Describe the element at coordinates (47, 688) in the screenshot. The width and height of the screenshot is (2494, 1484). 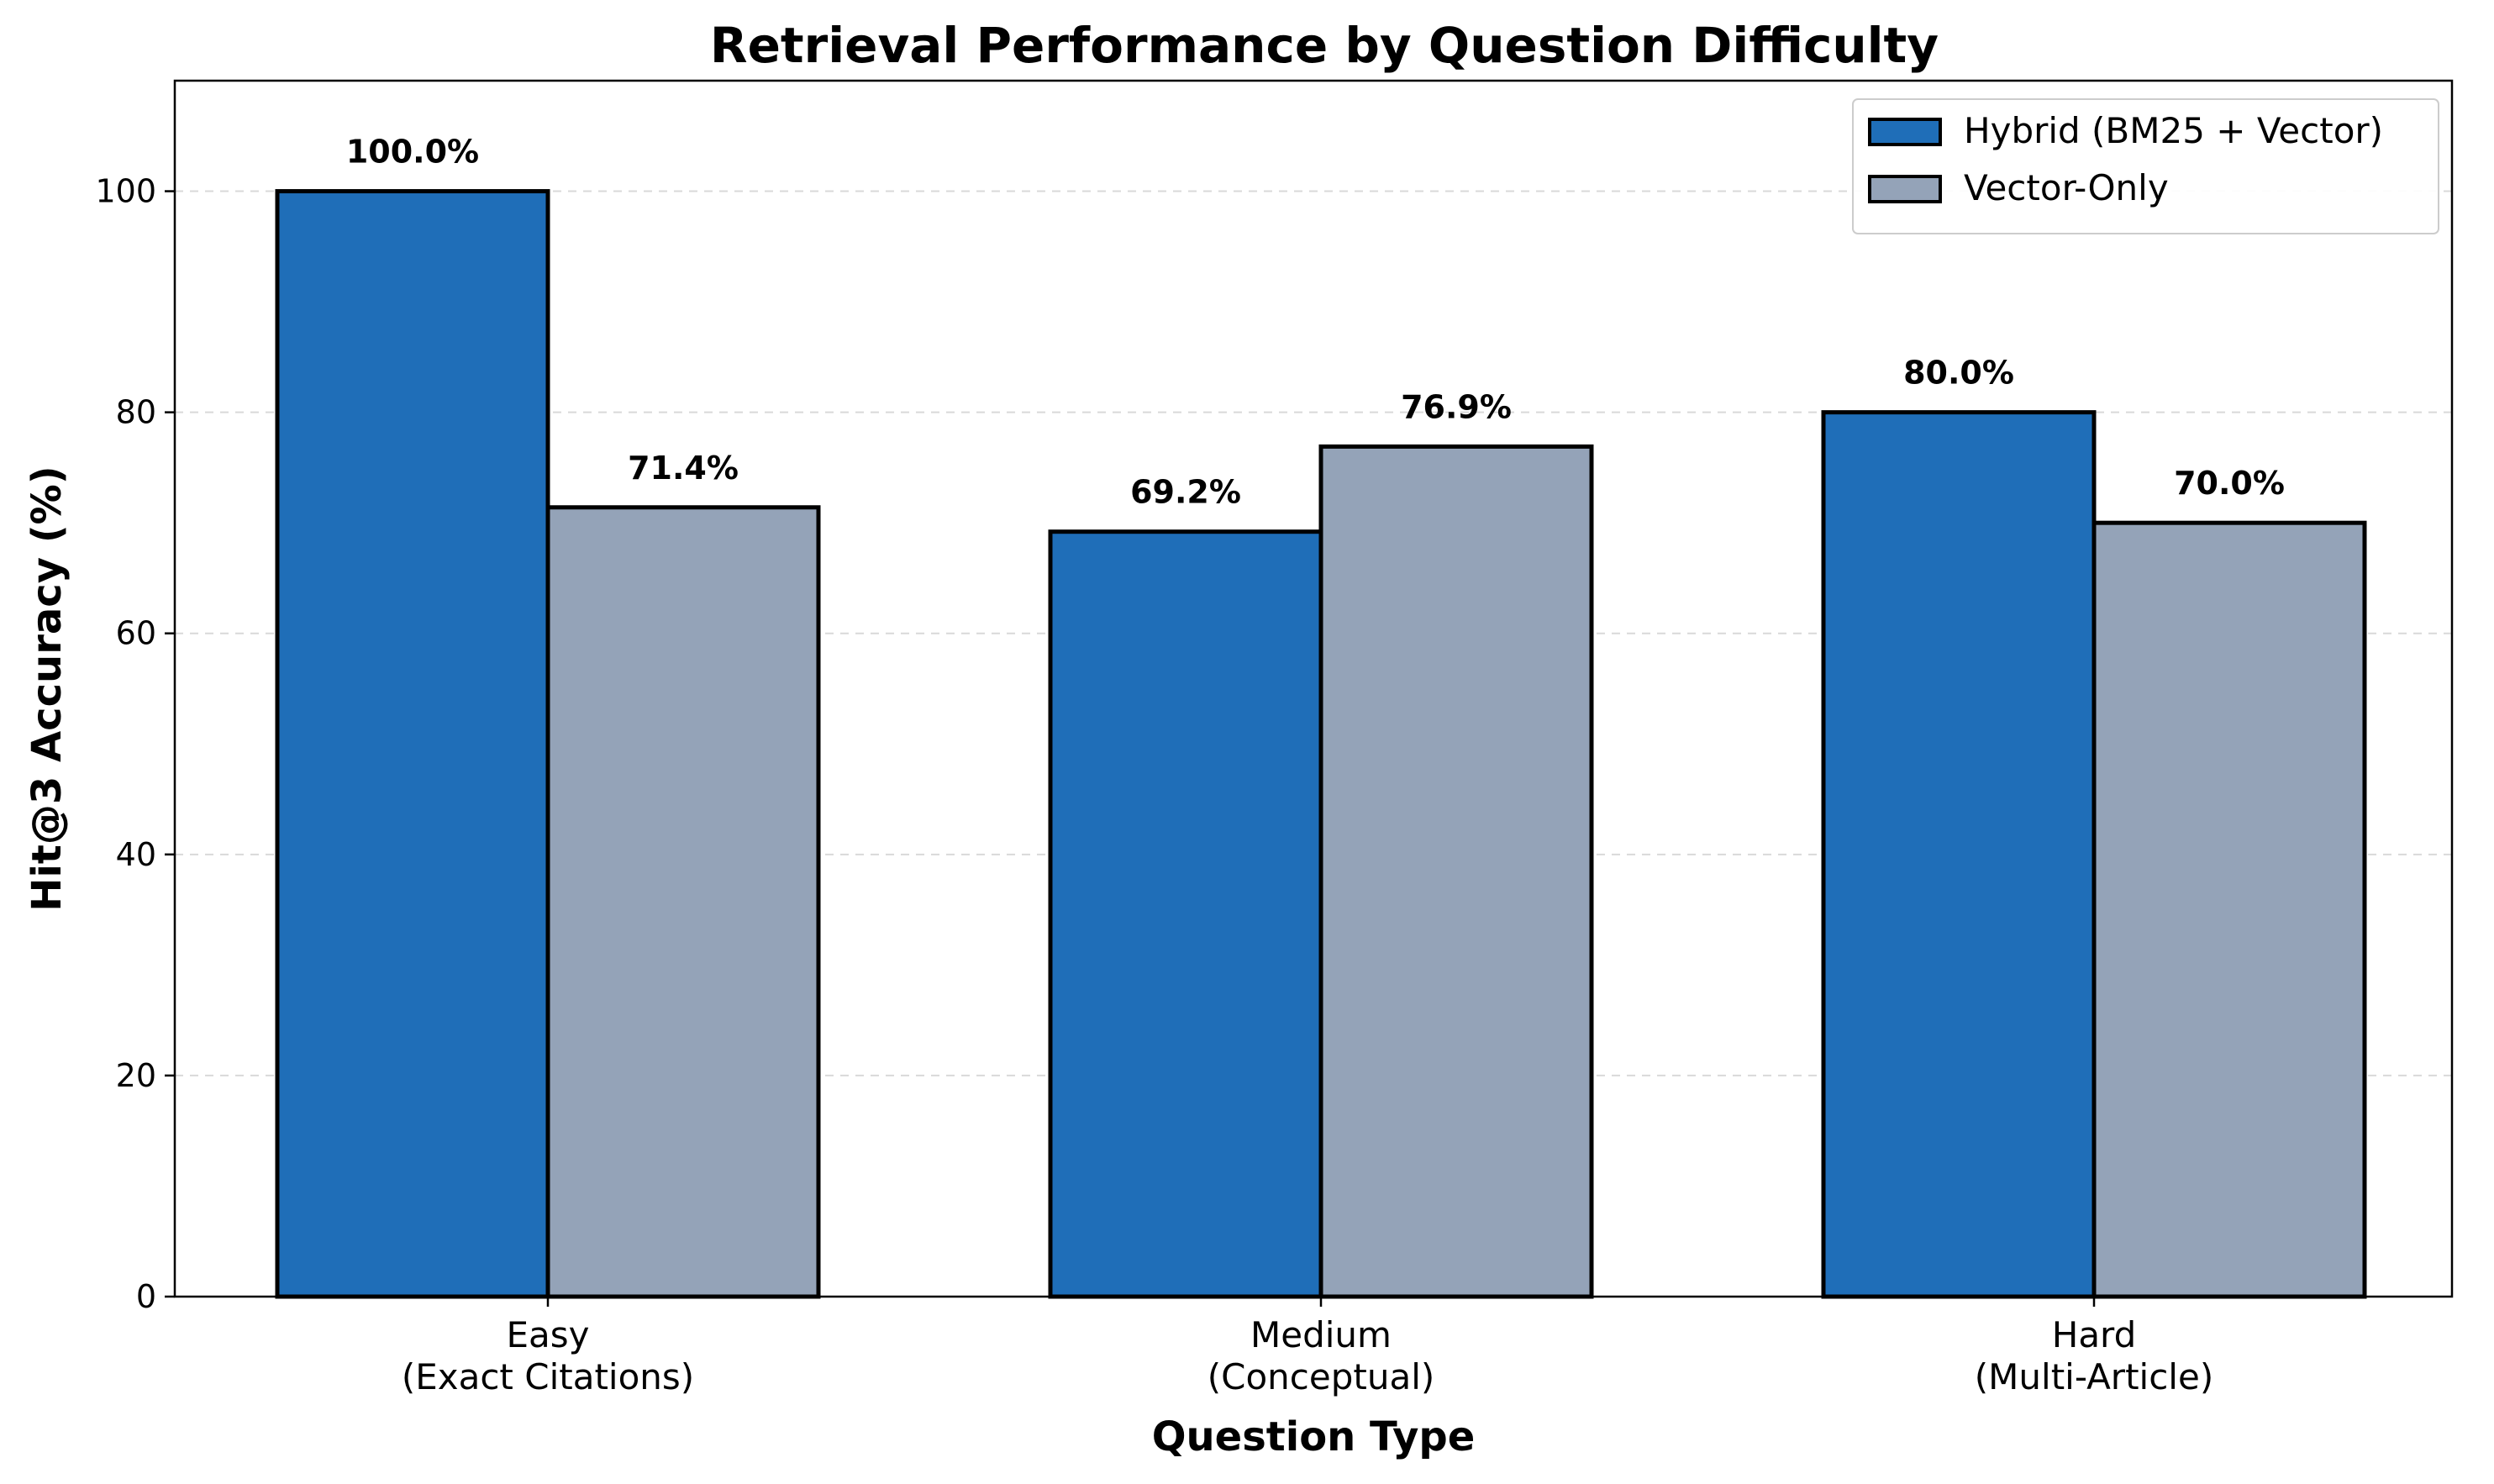
I see `y-axis-label: Hit@3 Accuracy (%)` at that location.